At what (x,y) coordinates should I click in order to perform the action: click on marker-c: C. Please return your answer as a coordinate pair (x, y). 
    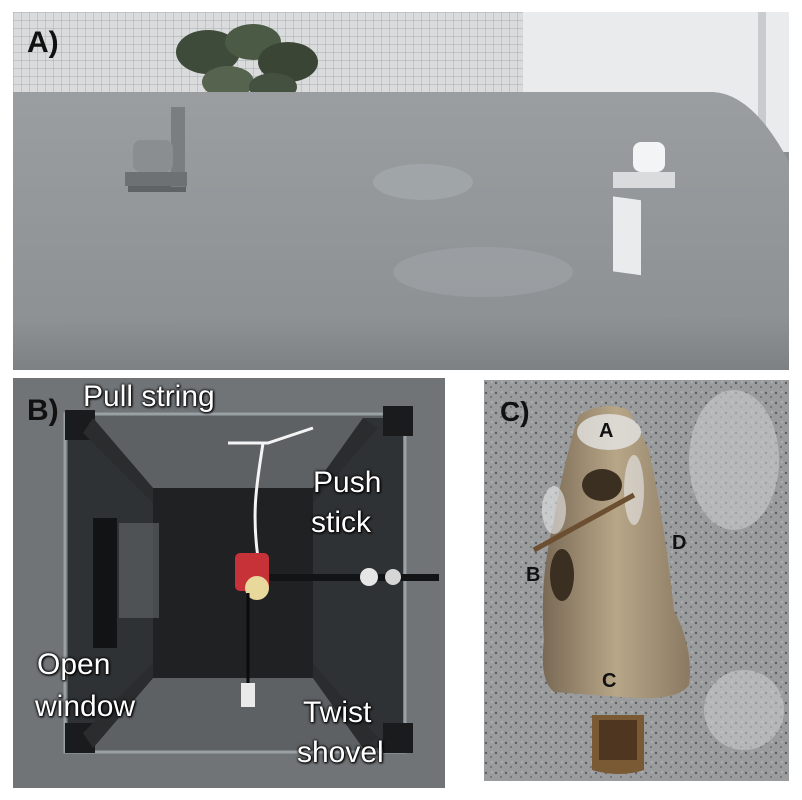
    Looking at the image, I should click on (609, 681).